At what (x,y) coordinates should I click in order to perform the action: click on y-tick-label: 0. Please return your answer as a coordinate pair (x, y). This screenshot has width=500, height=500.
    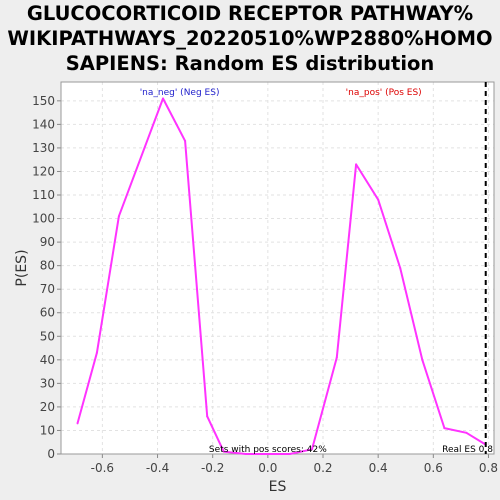
    Looking at the image, I should click on (51, 454).